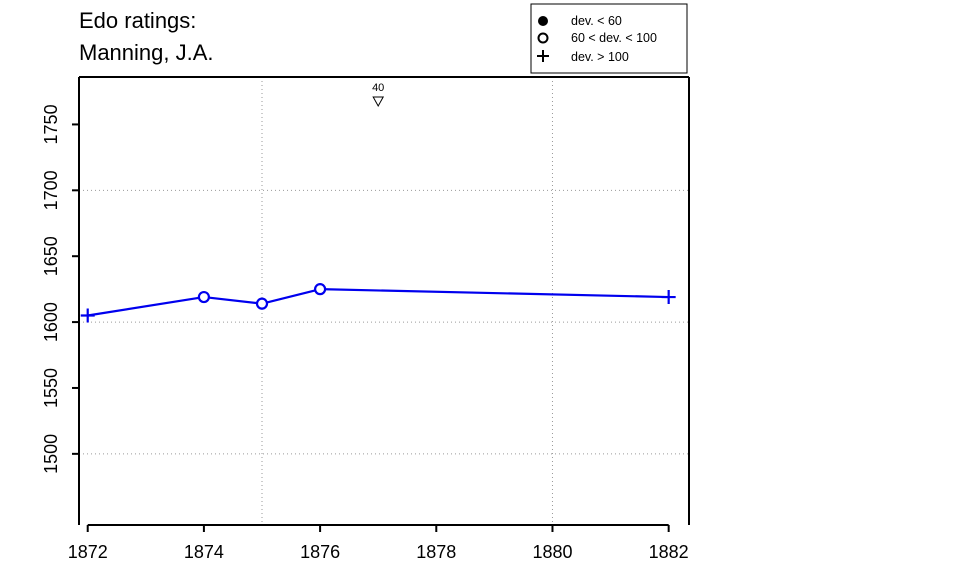 This screenshot has width=960, height=576. What do you see at coordinates (51, 322) in the screenshot?
I see `y-tick-label-1600: 1600` at bounding box center [51, 322].